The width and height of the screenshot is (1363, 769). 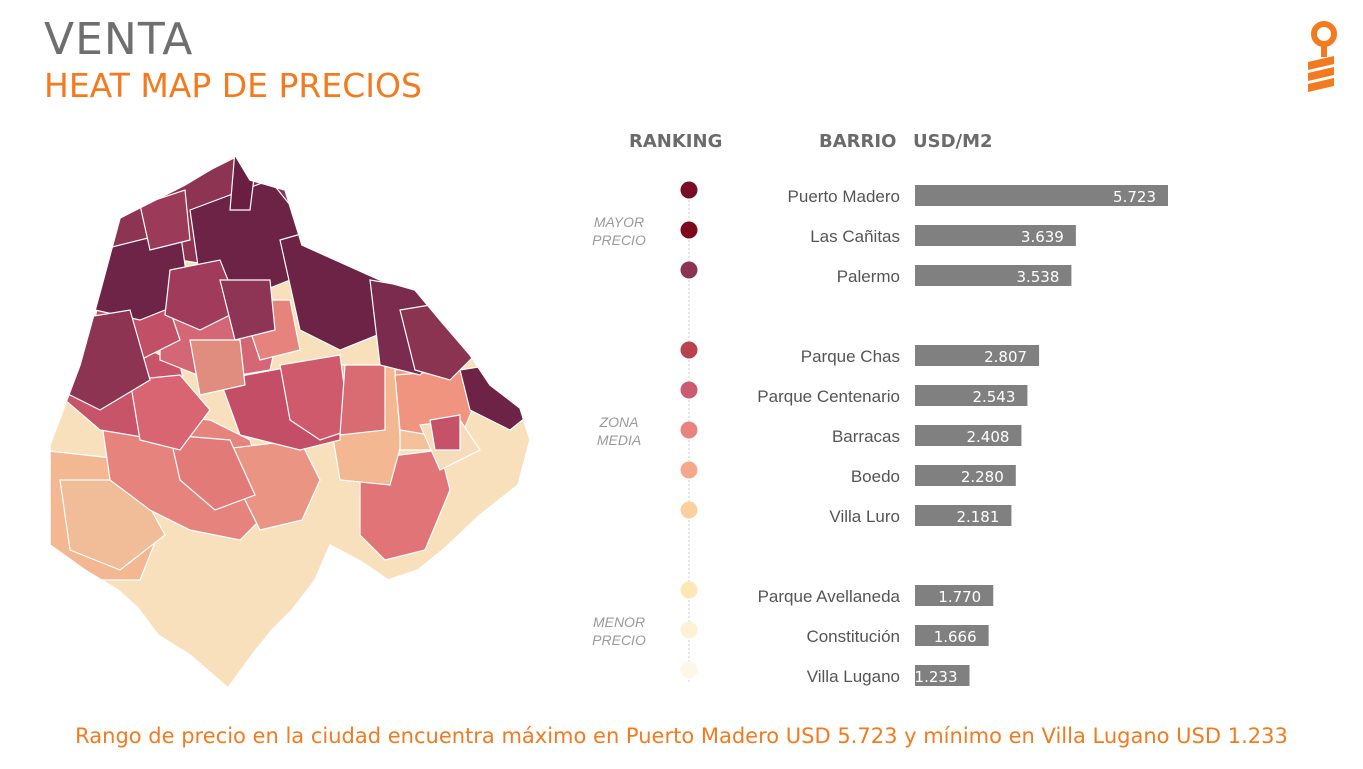 I want to click on page-title: VENTA, so click(x=119, y=39).